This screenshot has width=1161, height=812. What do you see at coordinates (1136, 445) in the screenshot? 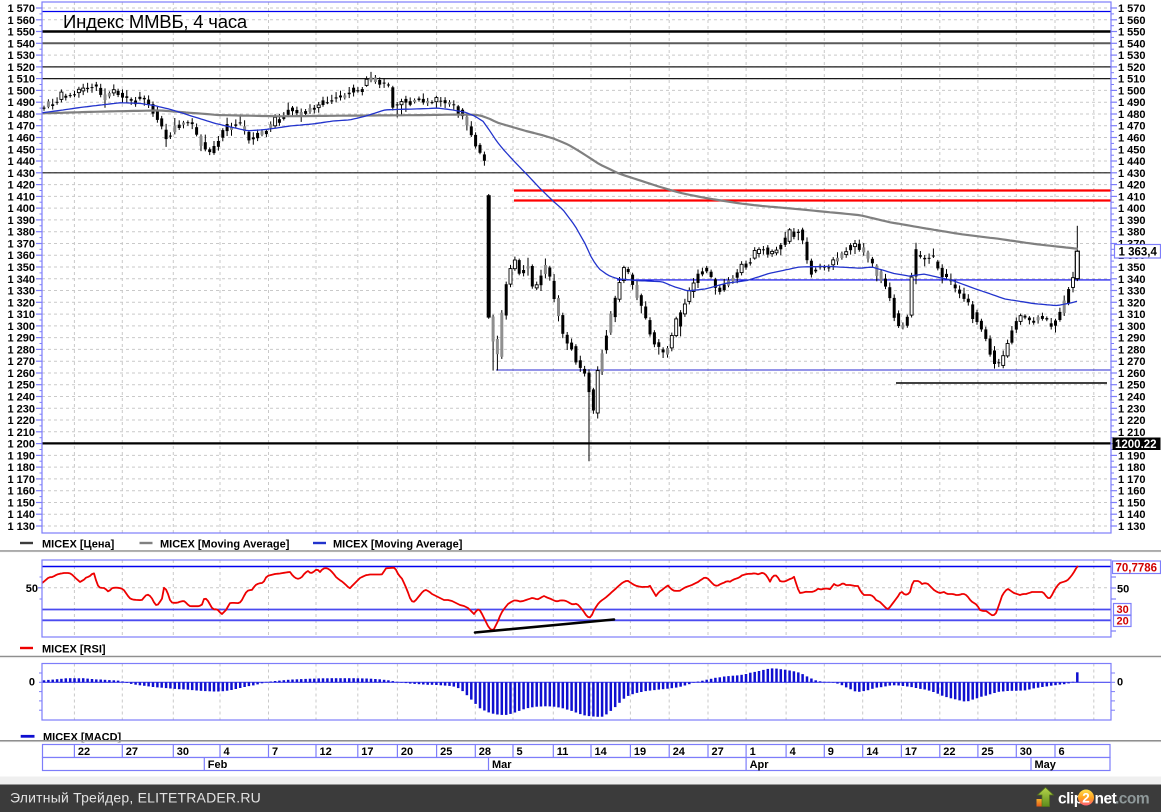
I see `svg-text: 1200.22` at bounding box center [1136, 445].